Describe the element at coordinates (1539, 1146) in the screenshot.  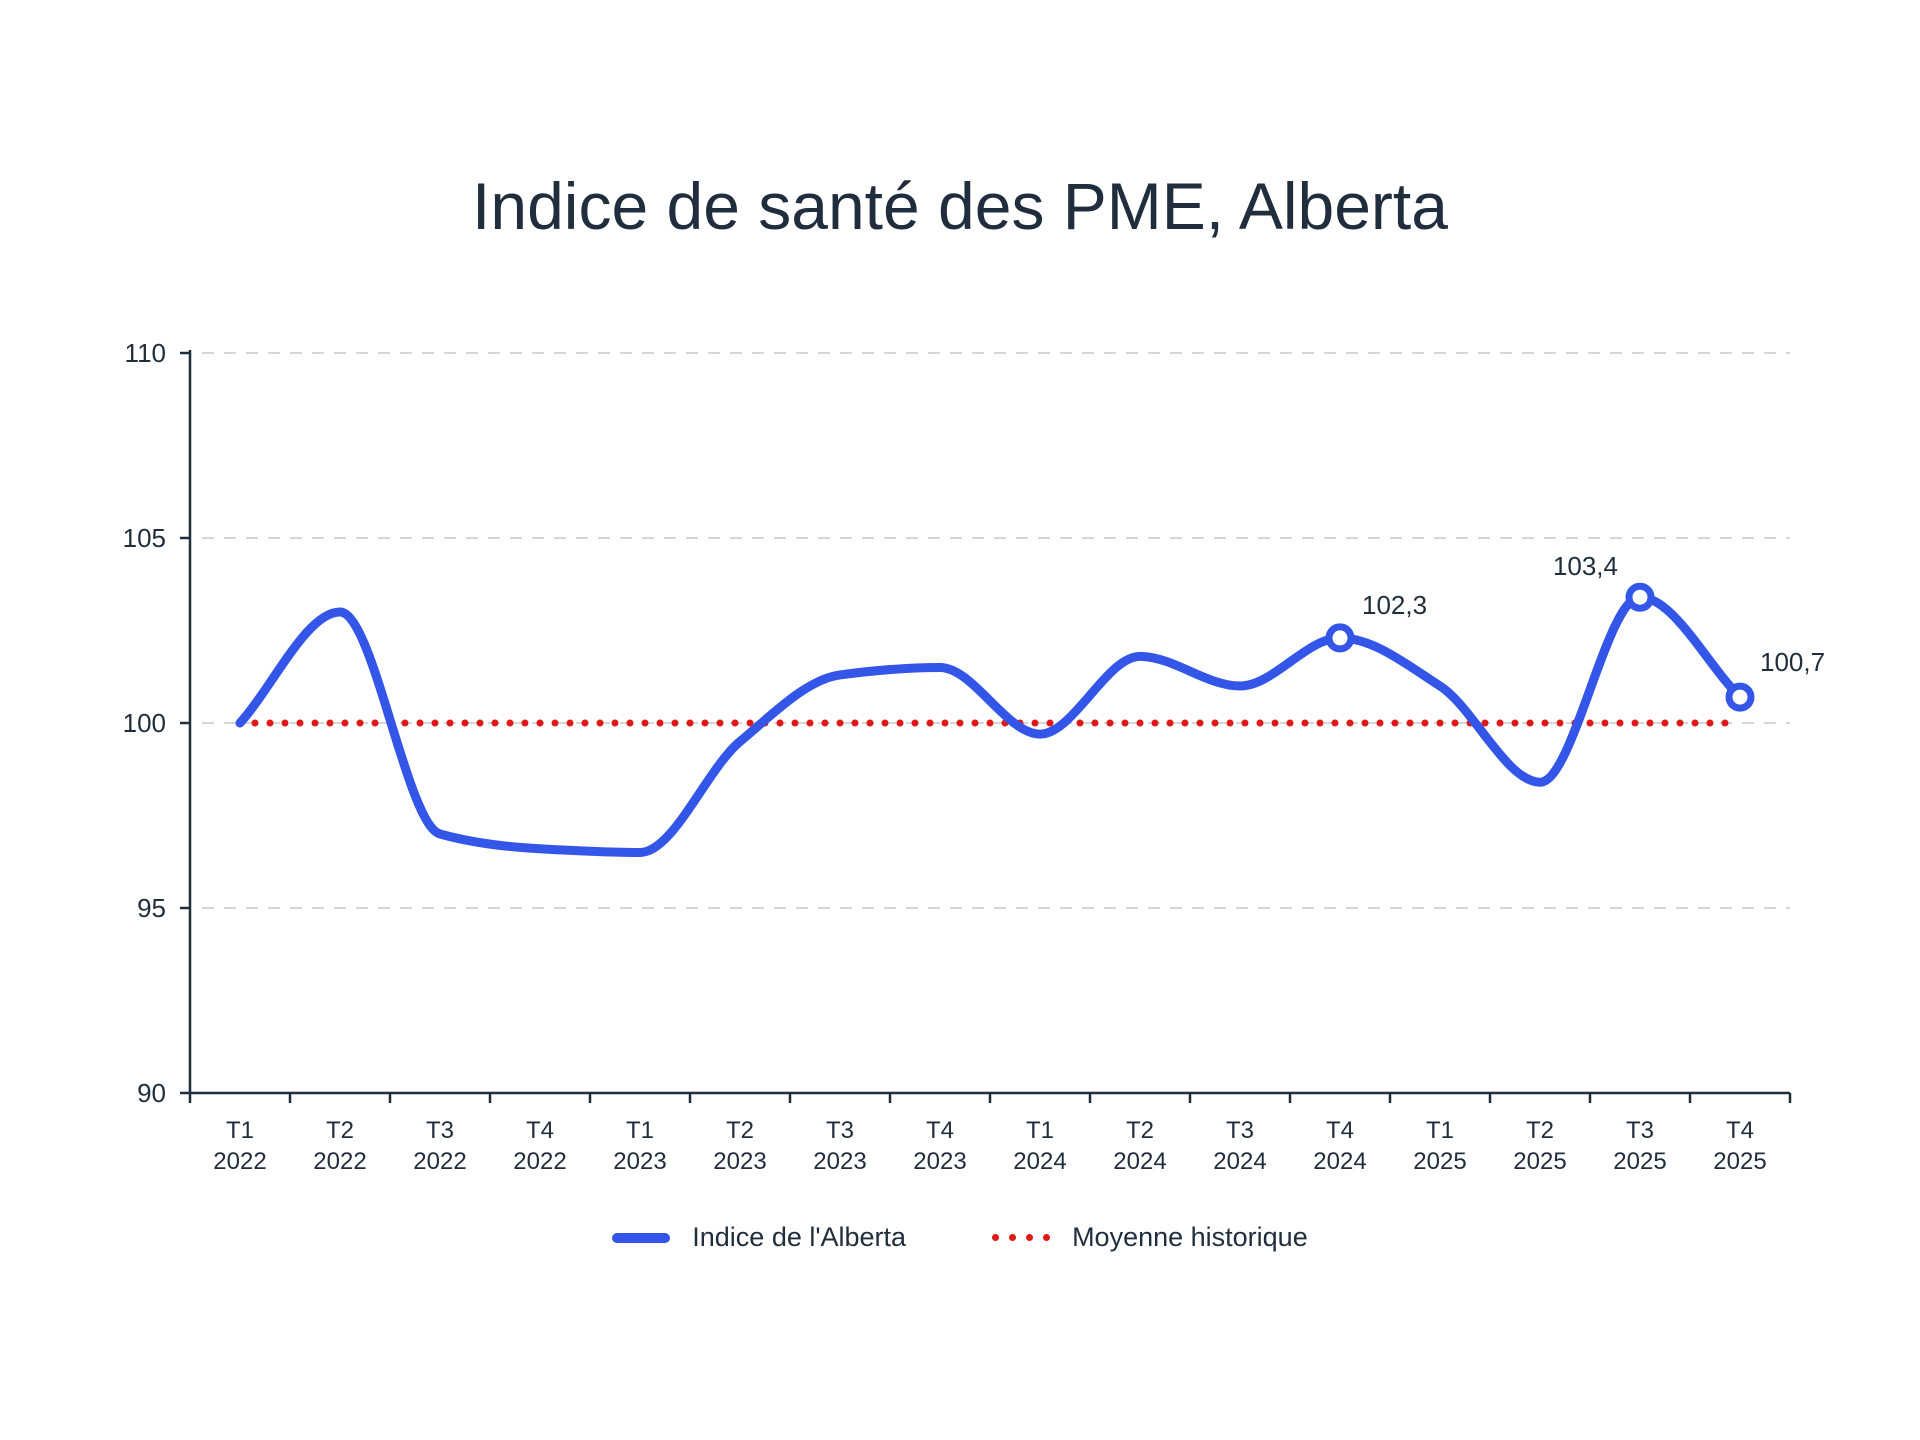
I see `x-tick-label: T2 2025` at that location.